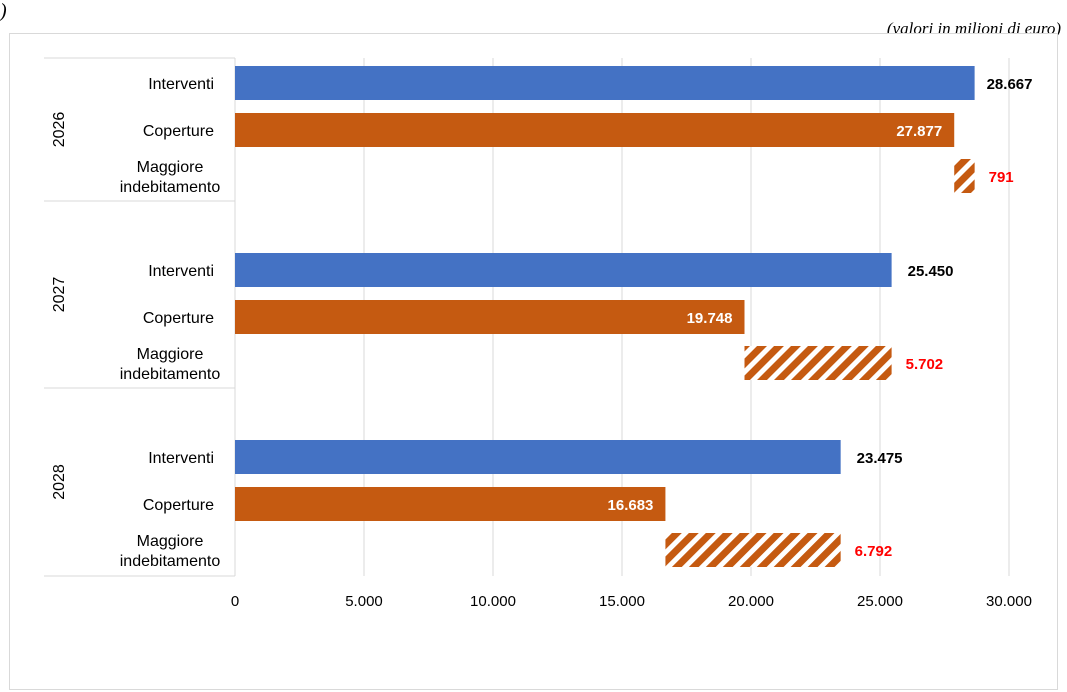  Describe the element at coordinates (880, 601) in the screenshot. I see `x-tick-label: 25.000` at that location.